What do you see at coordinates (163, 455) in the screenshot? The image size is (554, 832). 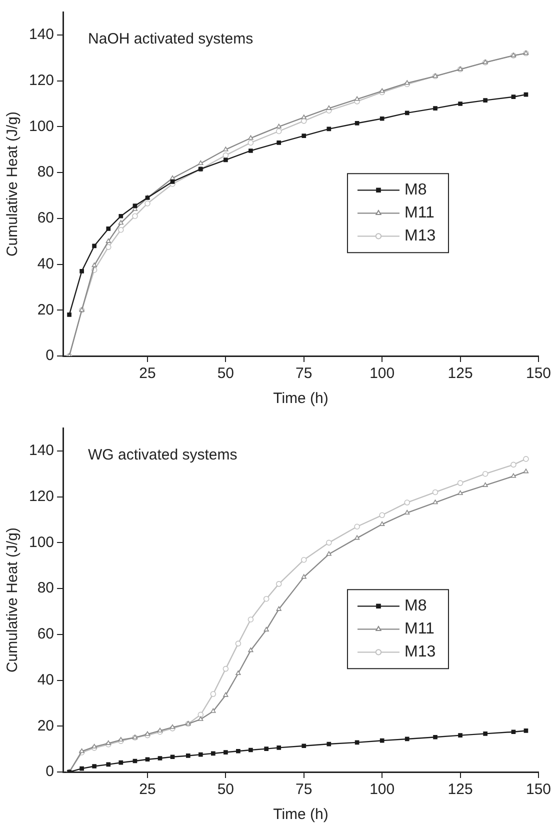 I see `annotation: WG activated systems` at bounding box center [163, 455].